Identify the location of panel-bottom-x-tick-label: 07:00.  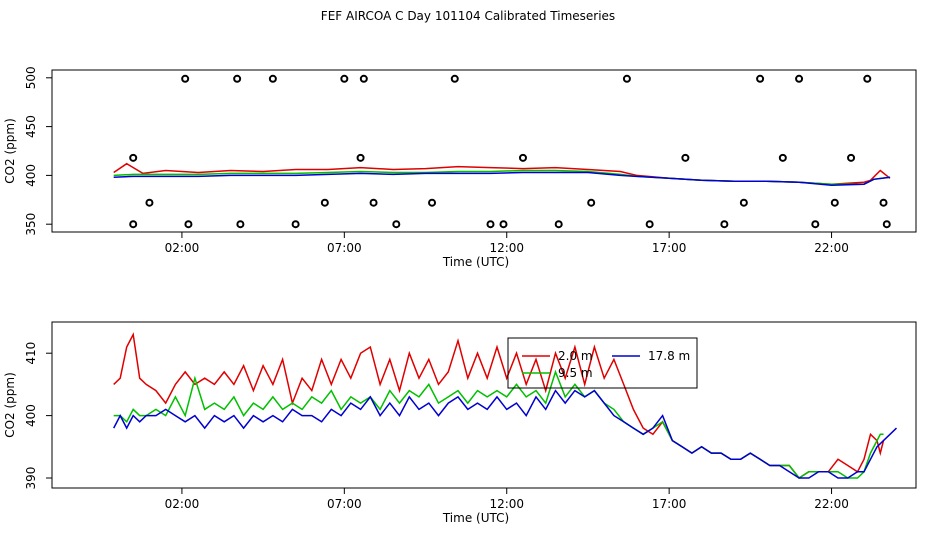
(344, 504).